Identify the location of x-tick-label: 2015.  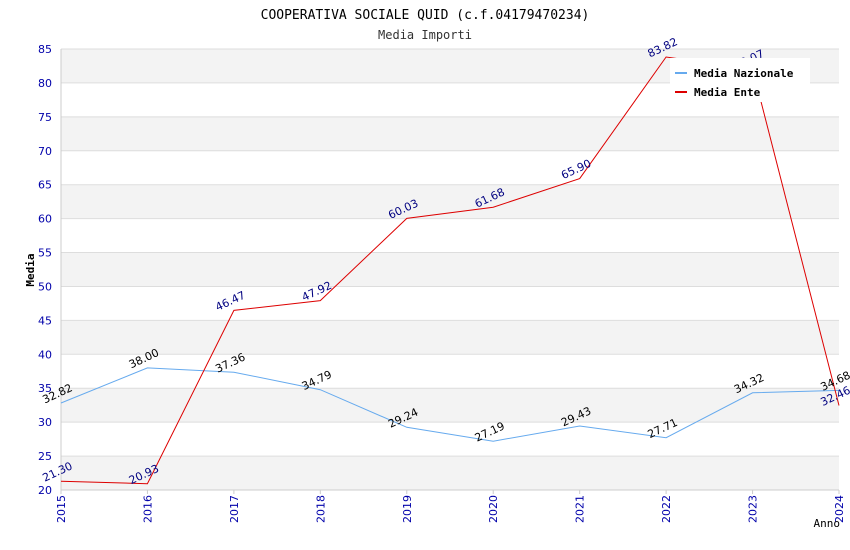
(61, 509).